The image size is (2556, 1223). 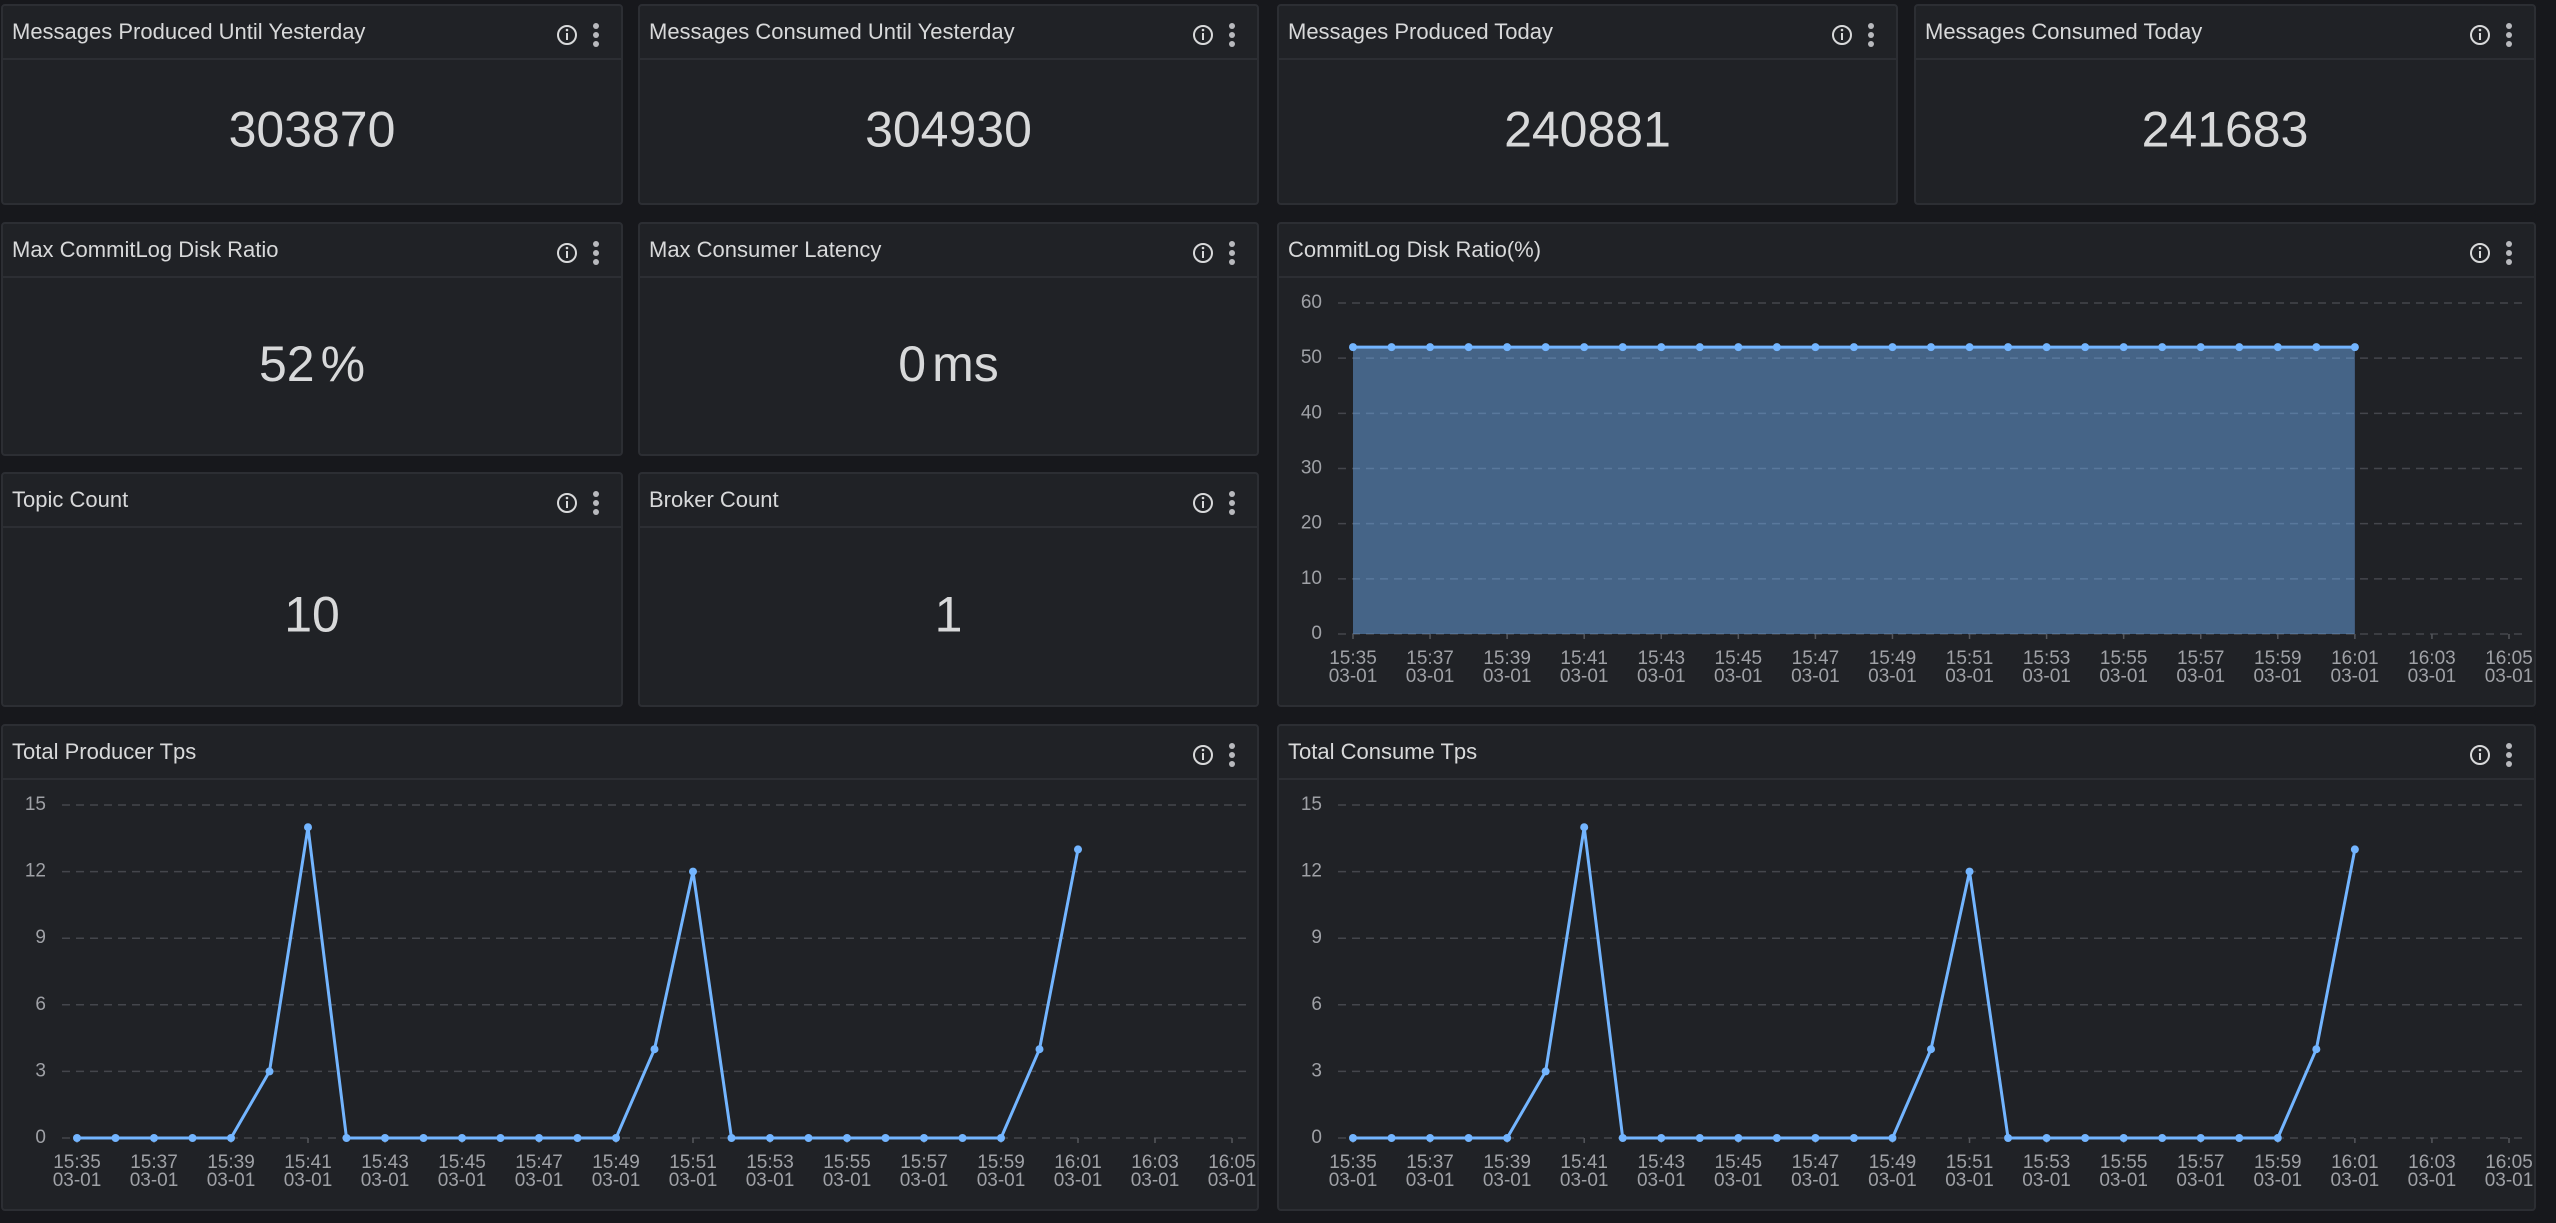 What do you see at coordinates (1854, 490) in the screenshot?
I see `area` at bounding box center [1854, 490].